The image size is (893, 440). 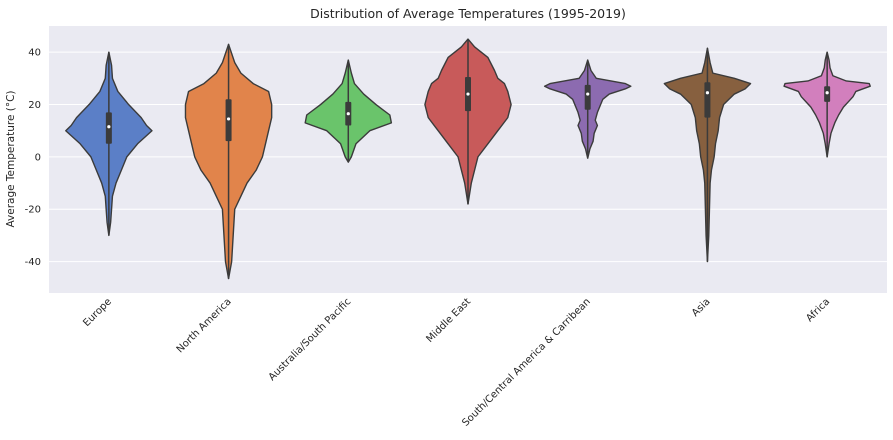 I want to click on y-tick-label: 20, so click(x=34, y=105).